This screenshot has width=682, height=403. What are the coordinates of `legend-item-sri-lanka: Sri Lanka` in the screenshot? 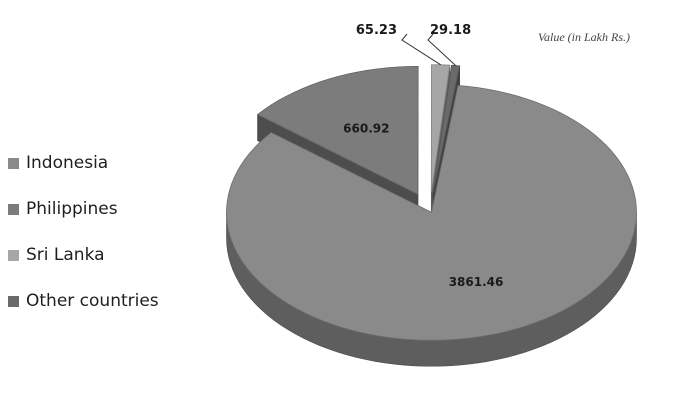 It's located at (83, 255).